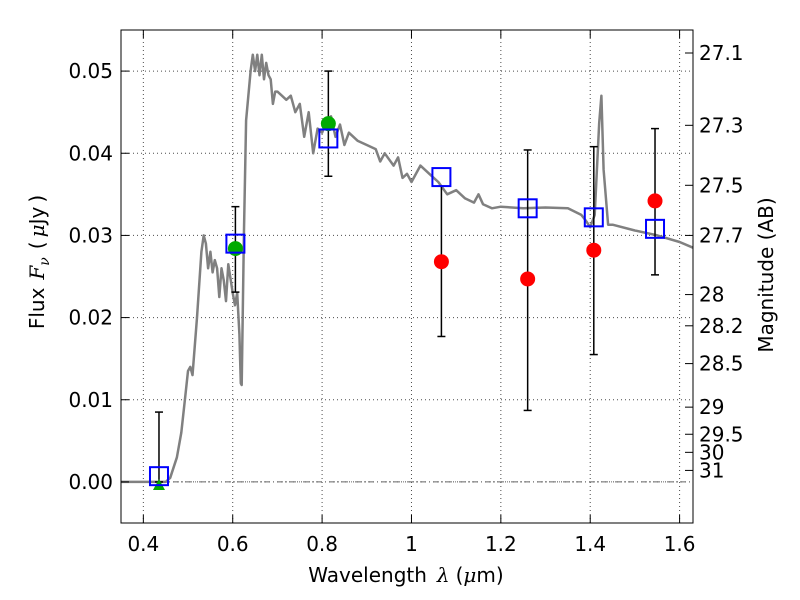  I want to click on y2-tick-label: 28.5, so click(721, 364).